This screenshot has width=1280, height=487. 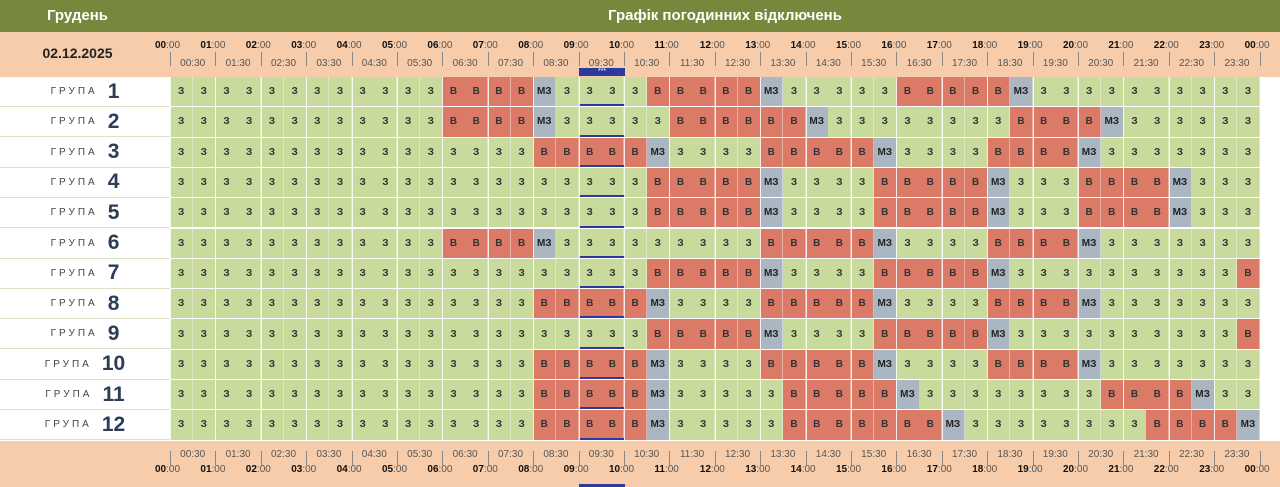 What do you see at coordinates (113, 333) in the screenshot?
I see `group-number: 9` at bounding box center [113, 333].